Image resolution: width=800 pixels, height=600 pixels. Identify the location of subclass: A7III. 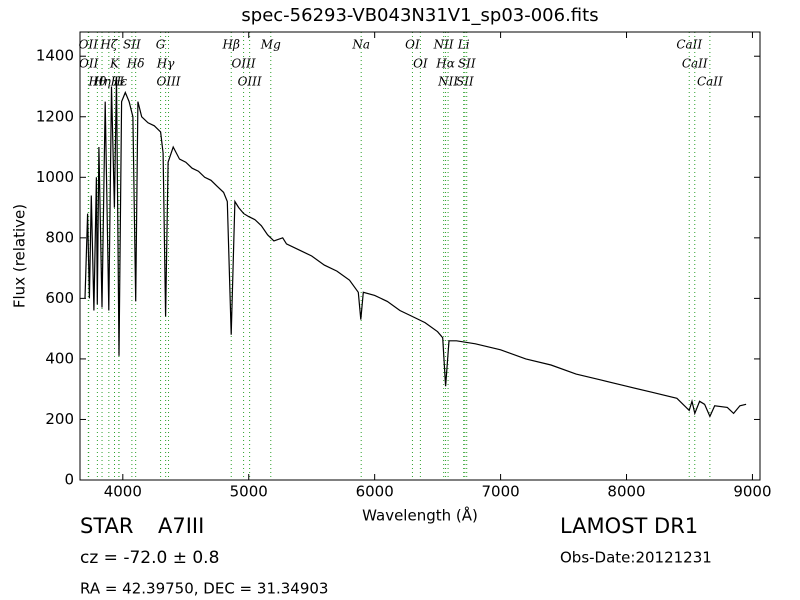
(181, 526).